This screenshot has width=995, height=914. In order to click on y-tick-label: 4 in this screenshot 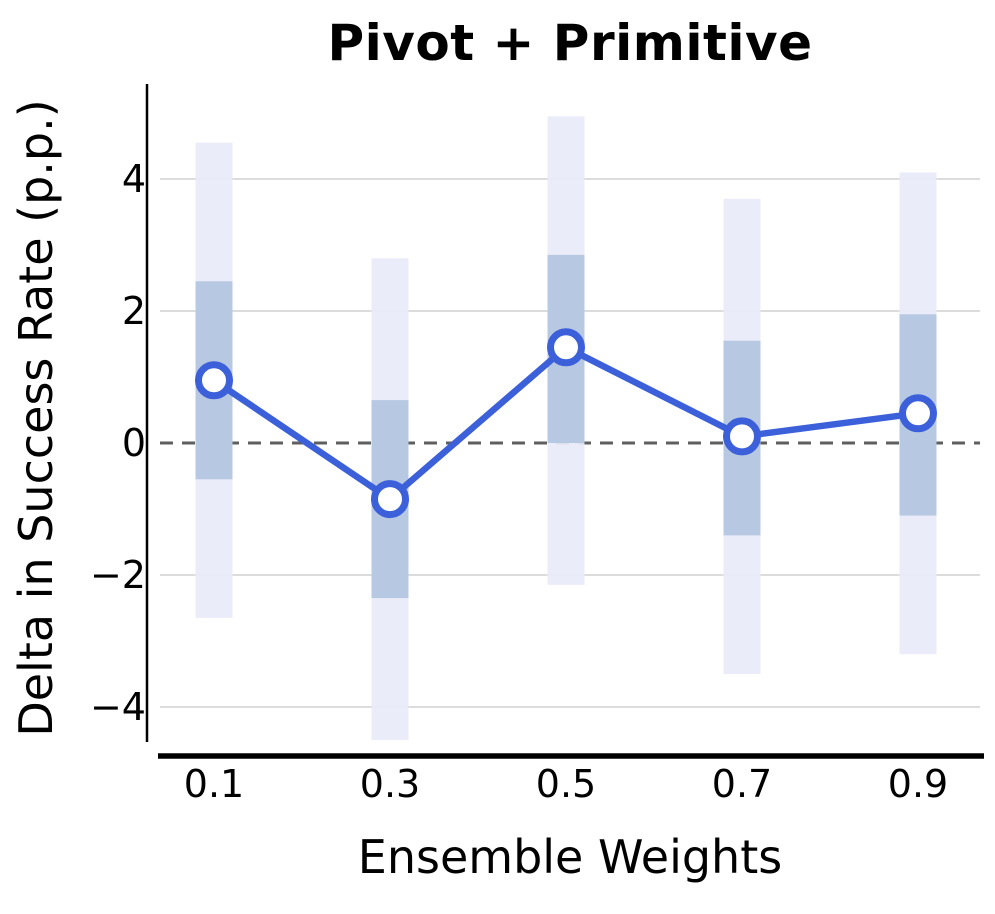, I will do `click(134, 179)`.